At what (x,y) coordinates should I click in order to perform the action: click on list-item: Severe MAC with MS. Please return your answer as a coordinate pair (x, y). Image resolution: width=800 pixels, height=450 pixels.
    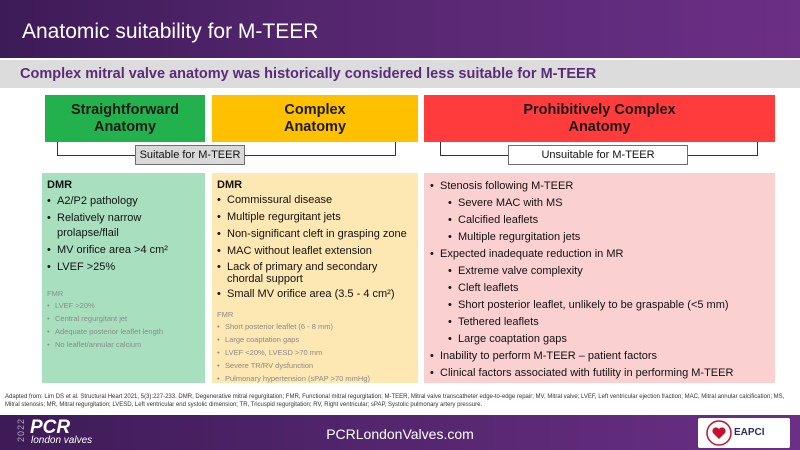
    Looking at the image, I should click on (608, 203).